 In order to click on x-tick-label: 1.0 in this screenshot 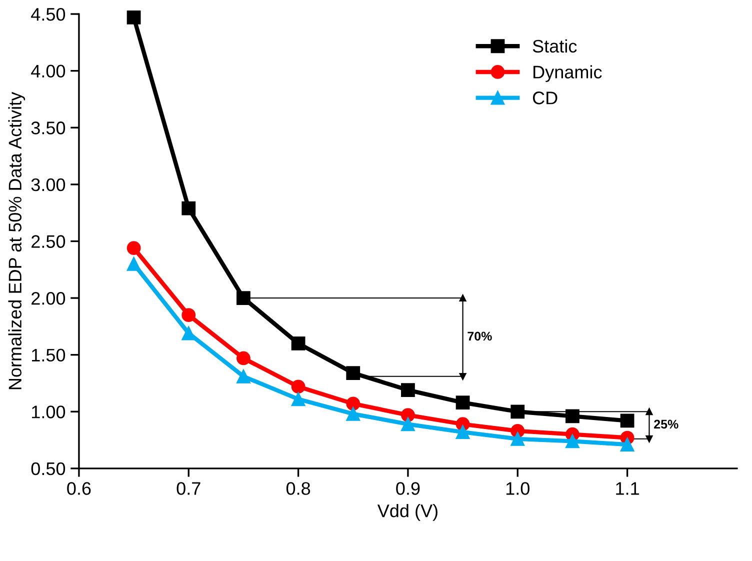, I will do `click(518, 488)`.